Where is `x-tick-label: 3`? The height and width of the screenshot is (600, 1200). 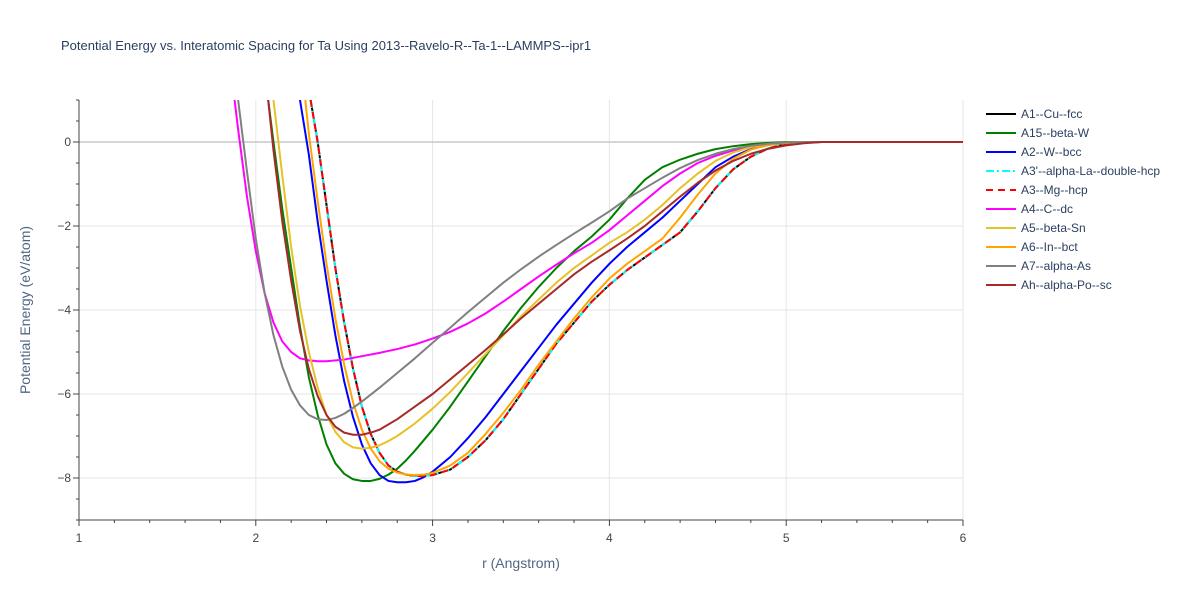
x-tick-label: 3 is located at coordinates (432, 538).